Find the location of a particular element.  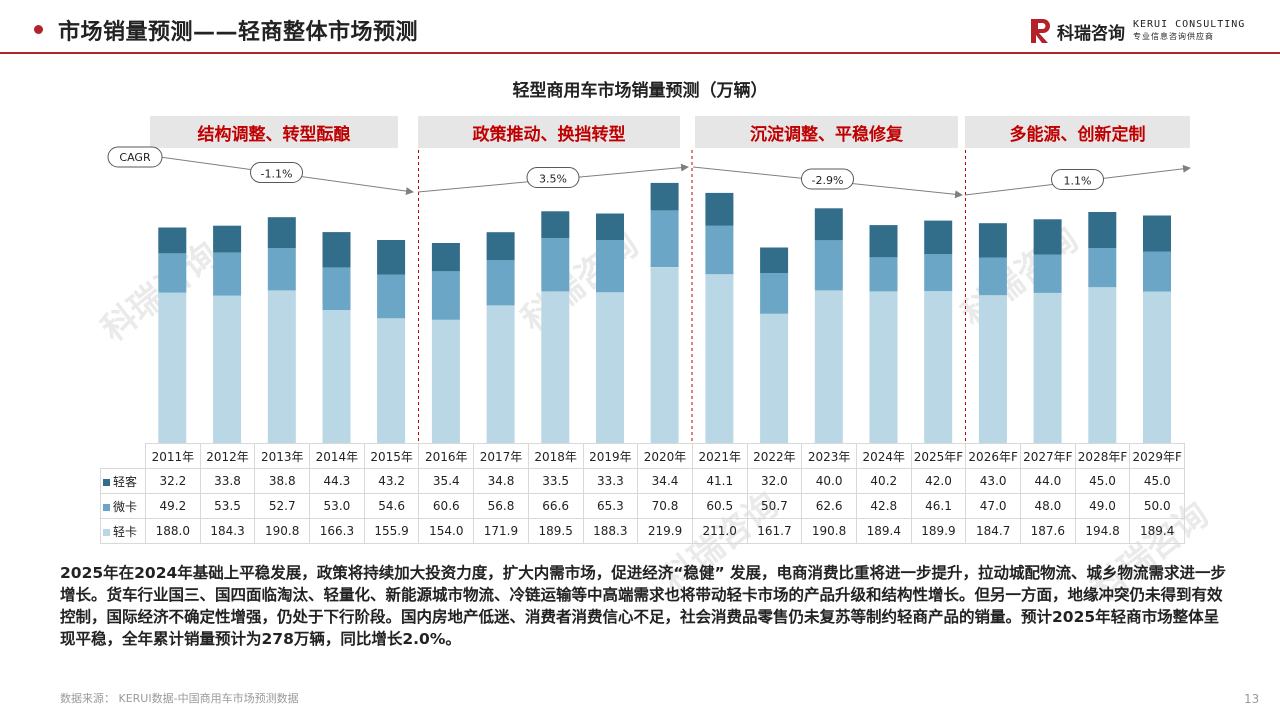

title-bullet is located at coordinates (38, 29).